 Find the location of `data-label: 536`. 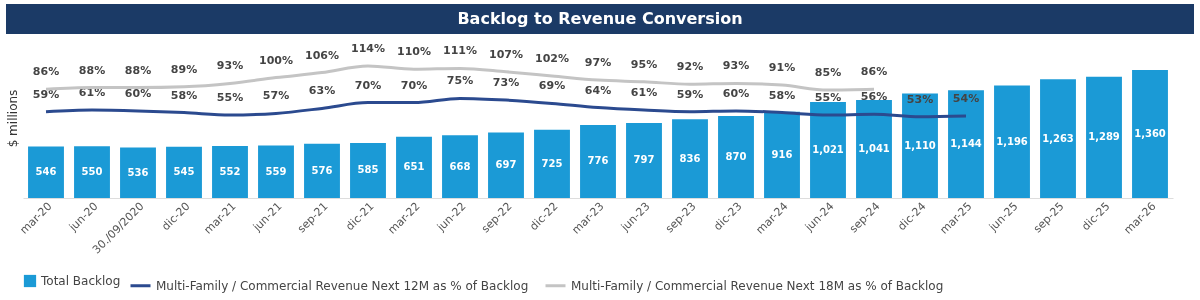

data-label: 536 is located at coordinates (138, 172).